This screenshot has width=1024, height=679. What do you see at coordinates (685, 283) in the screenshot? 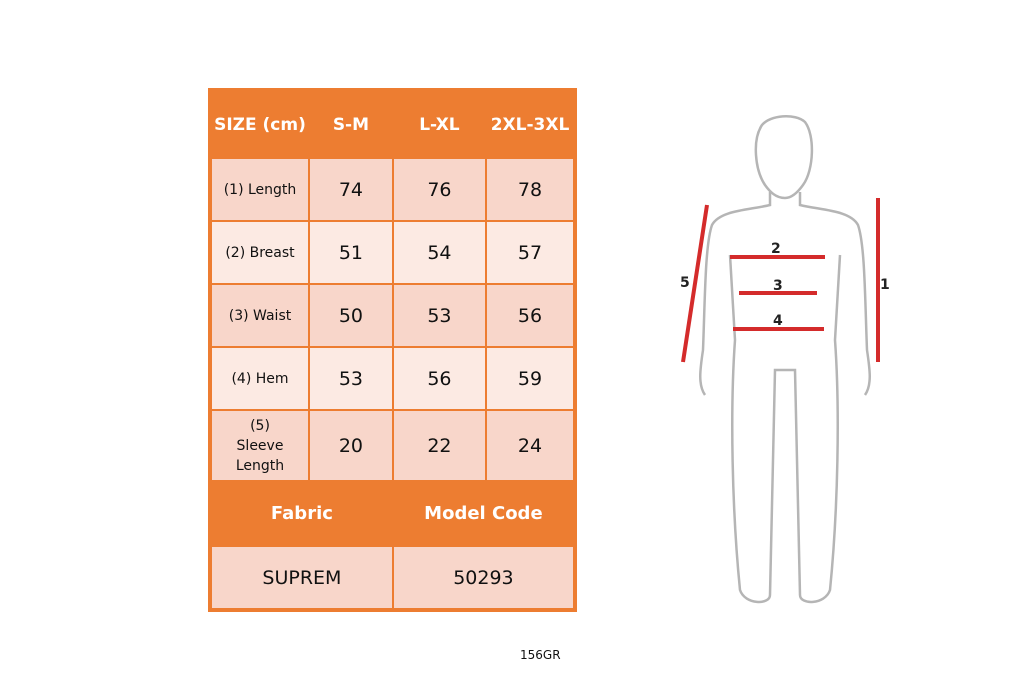
I see `marker-5: 5` at bounding box center [685, 283].